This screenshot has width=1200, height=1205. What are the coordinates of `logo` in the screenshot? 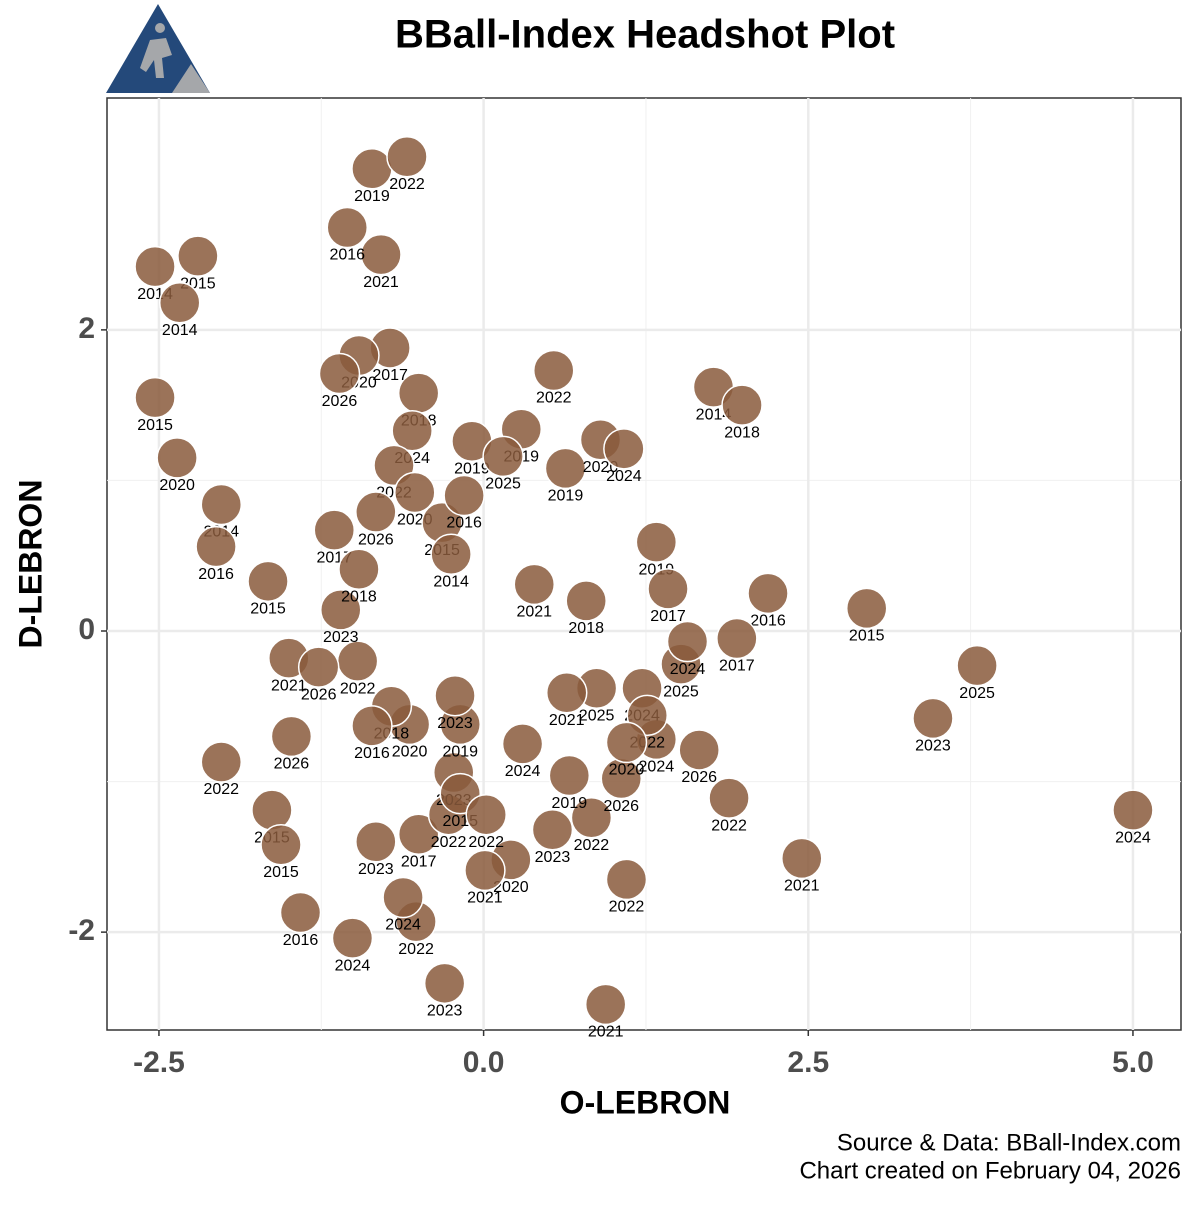 It's located at (158, 48).